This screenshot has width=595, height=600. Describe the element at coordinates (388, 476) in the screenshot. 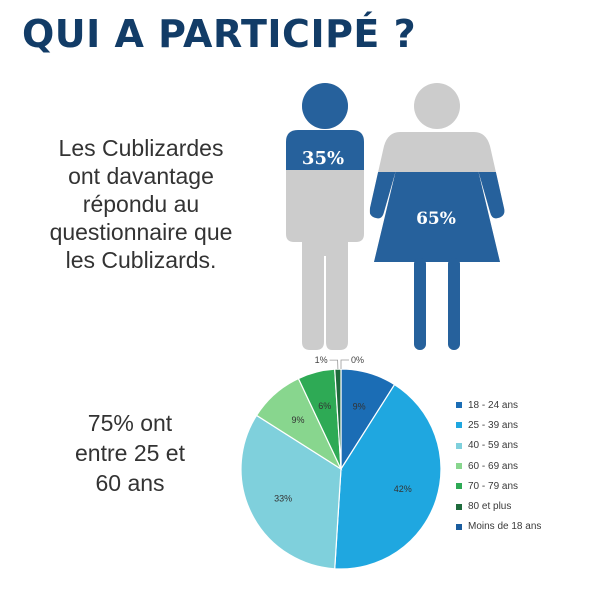

I see `pie-slice-25-39-ans` at that location.